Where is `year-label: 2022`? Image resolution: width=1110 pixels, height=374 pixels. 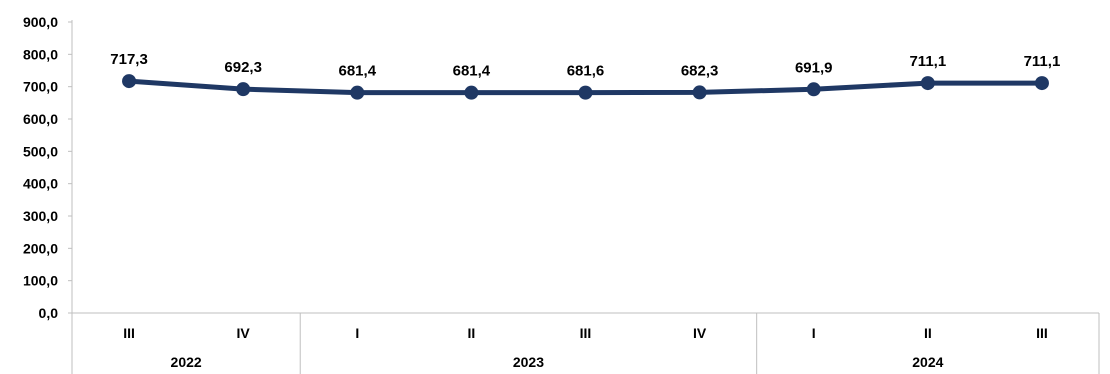
year-label: 2022 is located at coordinates (186, 362).